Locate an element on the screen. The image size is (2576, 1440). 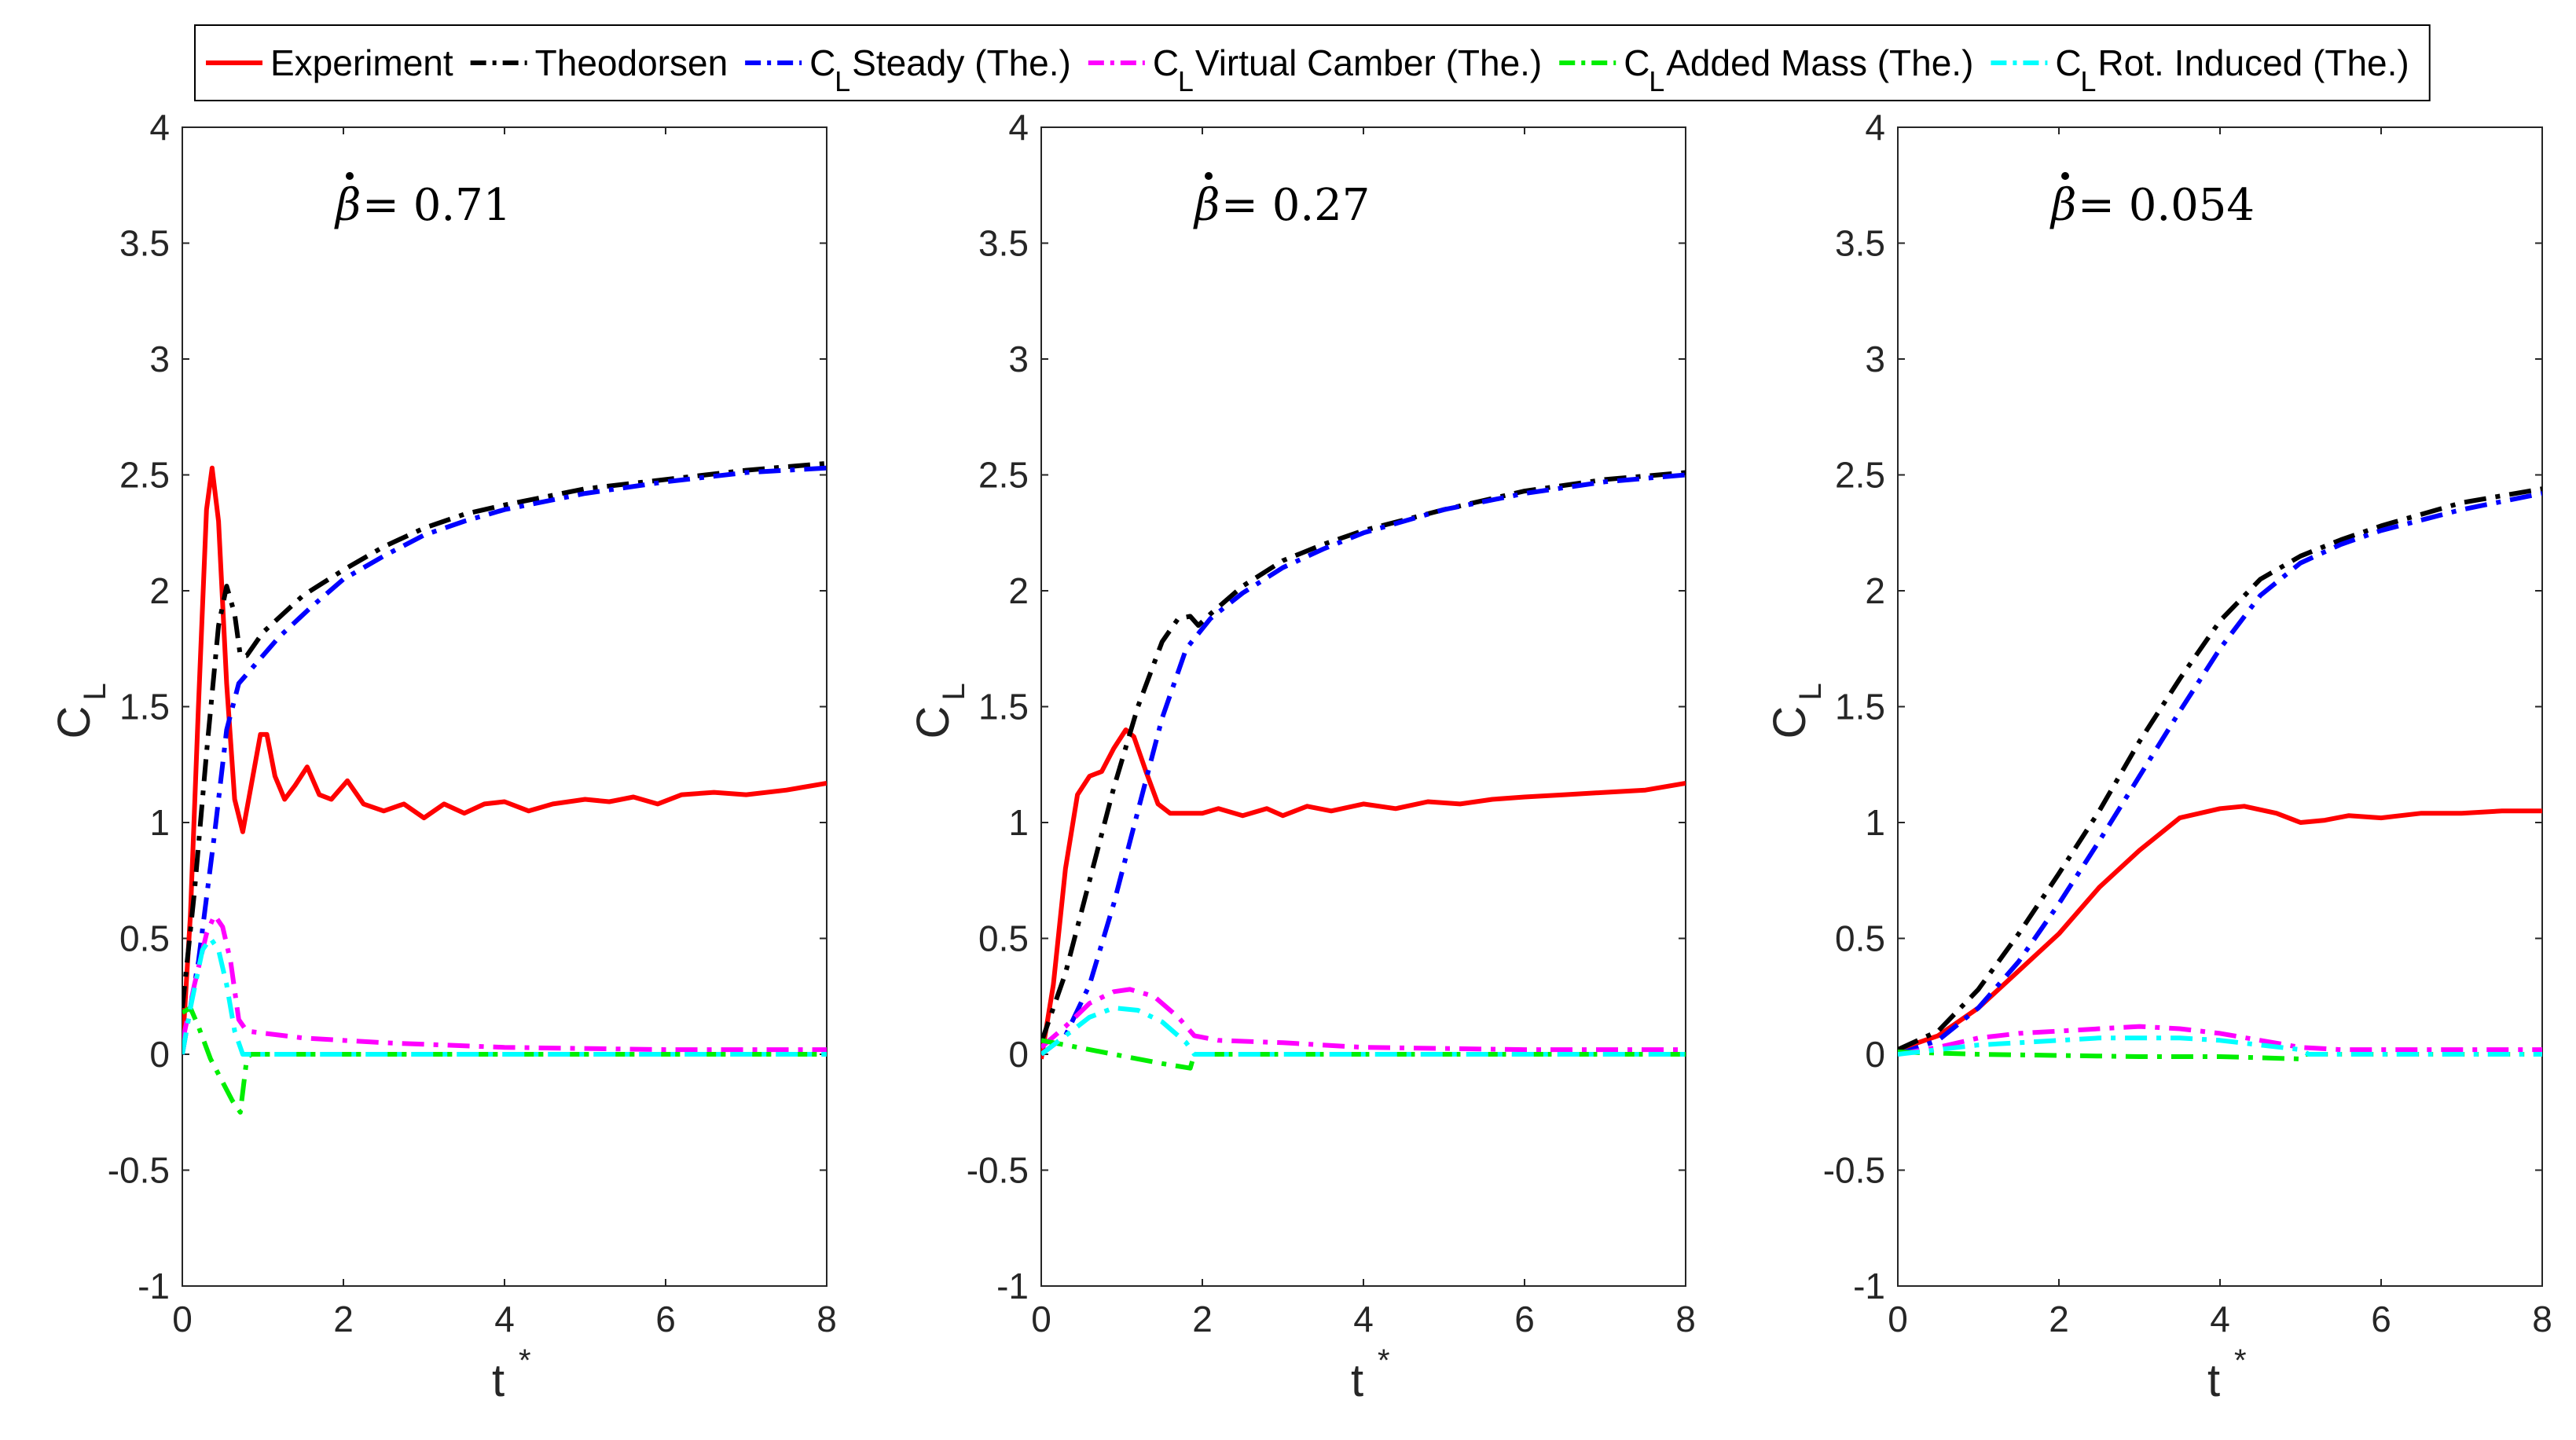
legend-label: Virtual Camber (The.) is located at coordinates (1369, 62).